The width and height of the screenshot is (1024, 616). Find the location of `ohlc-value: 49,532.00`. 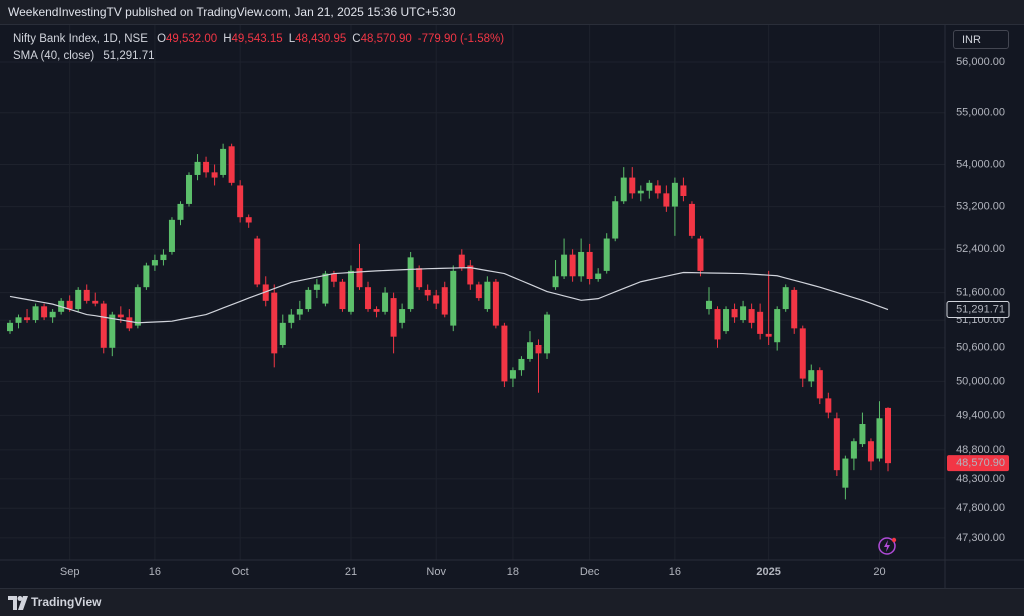

ohlc-value: 49,532.00 is located at coordinates (192, 39).